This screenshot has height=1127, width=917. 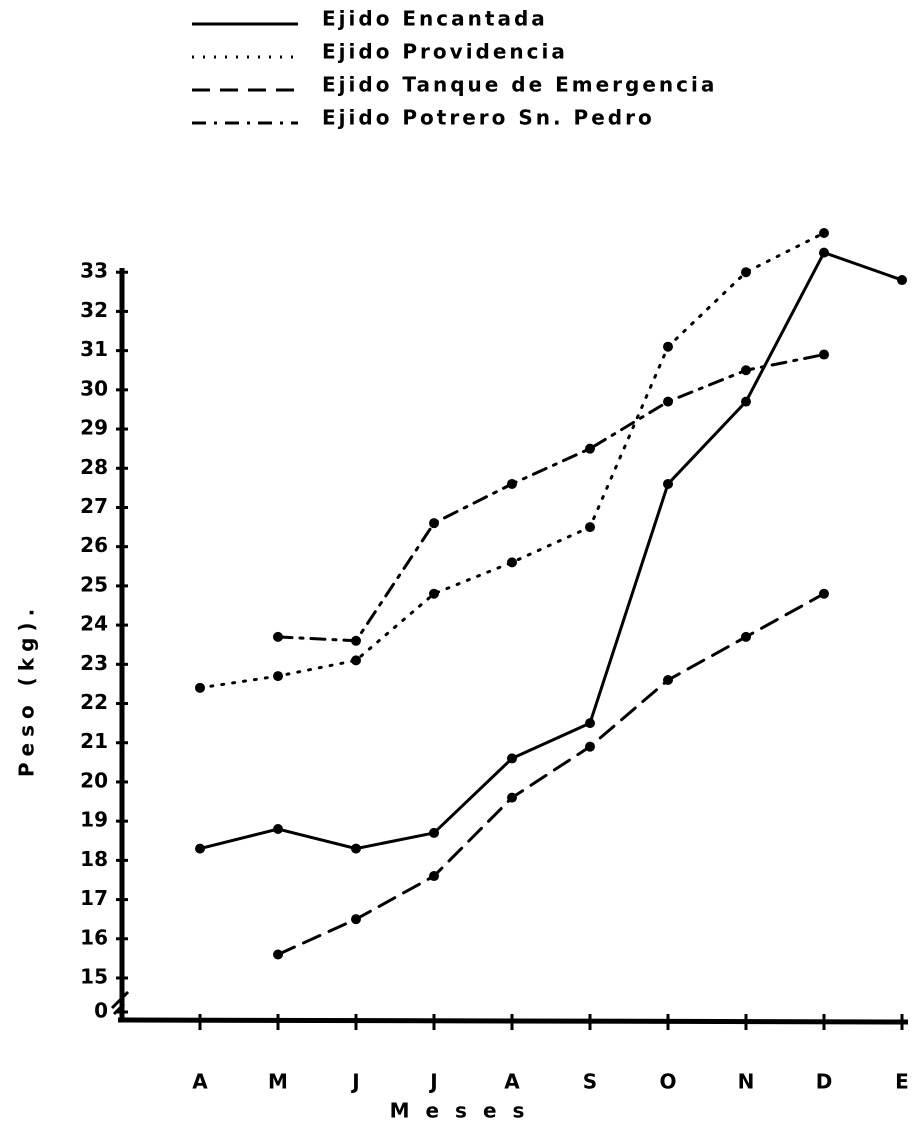 What do you see at coordinates (824, 1082) in the screenshot?
I see `x-tick-label: D` at bounding box center [824, 1082].